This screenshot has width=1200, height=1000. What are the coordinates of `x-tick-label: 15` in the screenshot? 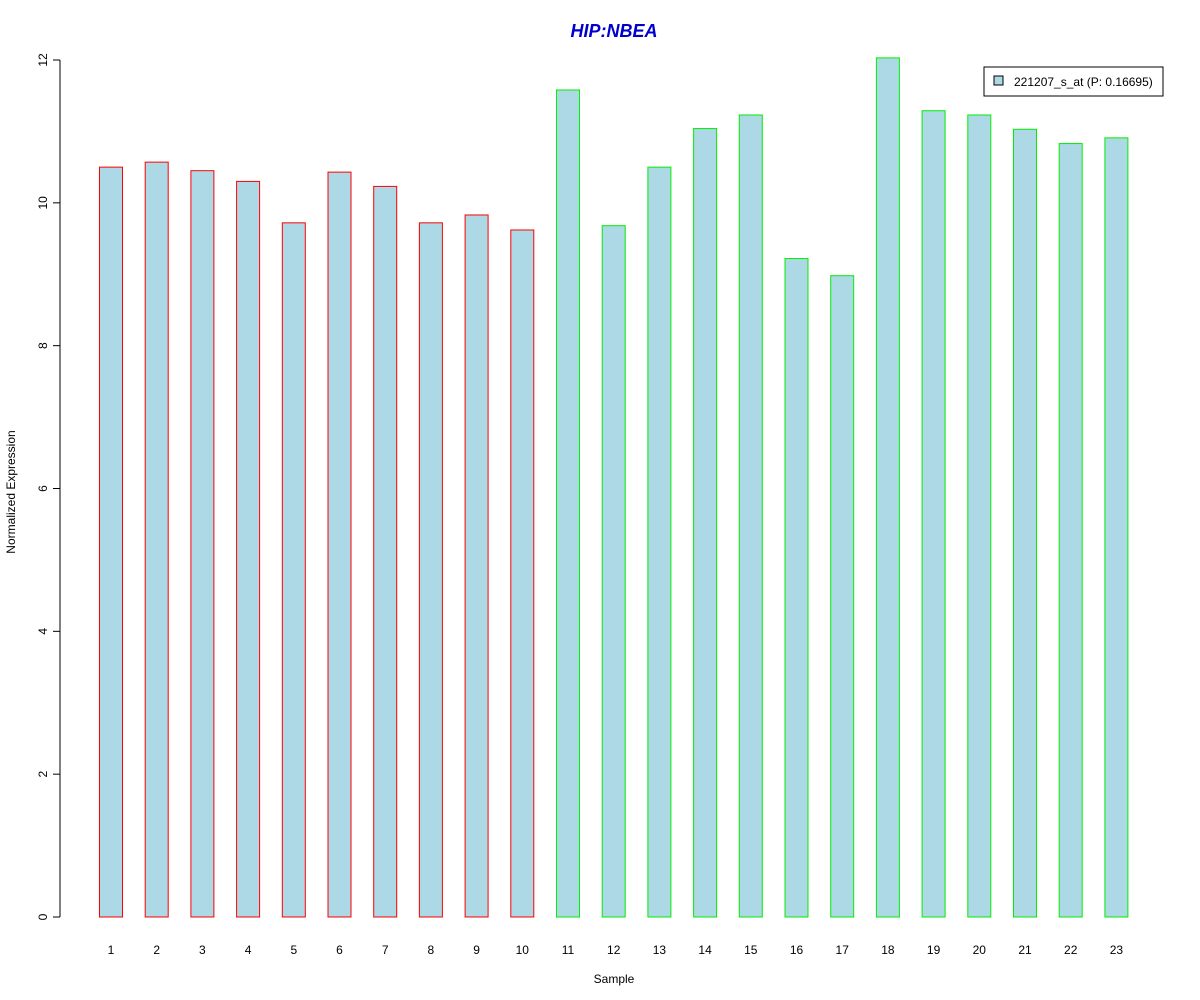 It's located at (751, 950).